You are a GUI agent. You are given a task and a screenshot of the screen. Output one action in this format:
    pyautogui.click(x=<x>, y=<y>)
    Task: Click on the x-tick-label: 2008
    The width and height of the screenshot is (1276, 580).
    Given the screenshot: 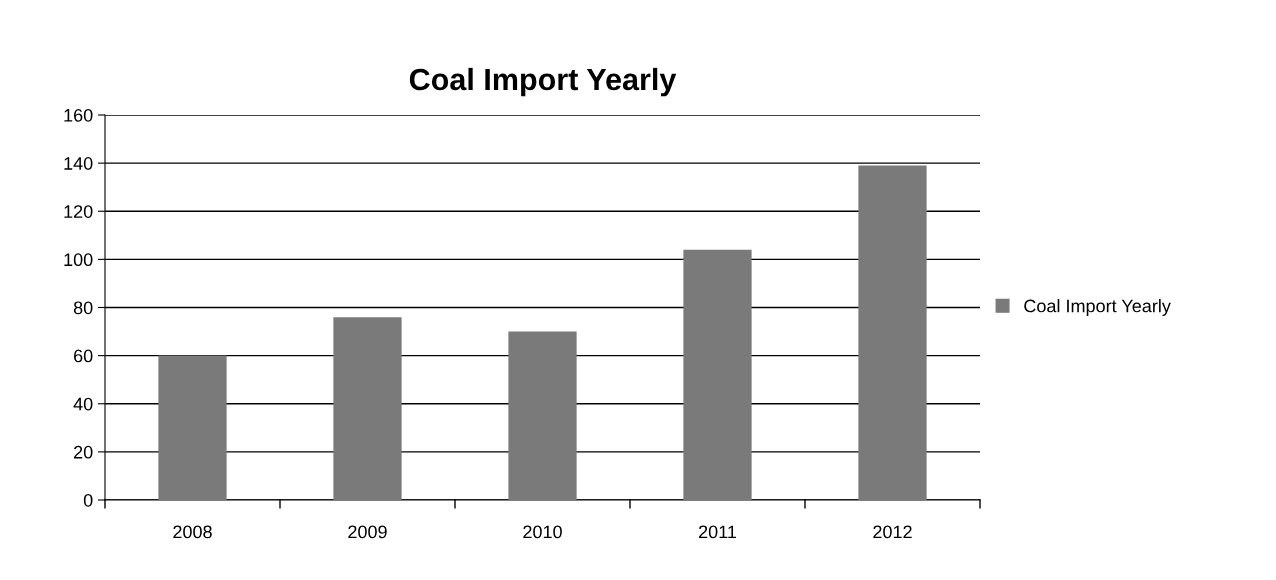 What is the action you would take?
    pyautogui.click(x=192, y=532)
    